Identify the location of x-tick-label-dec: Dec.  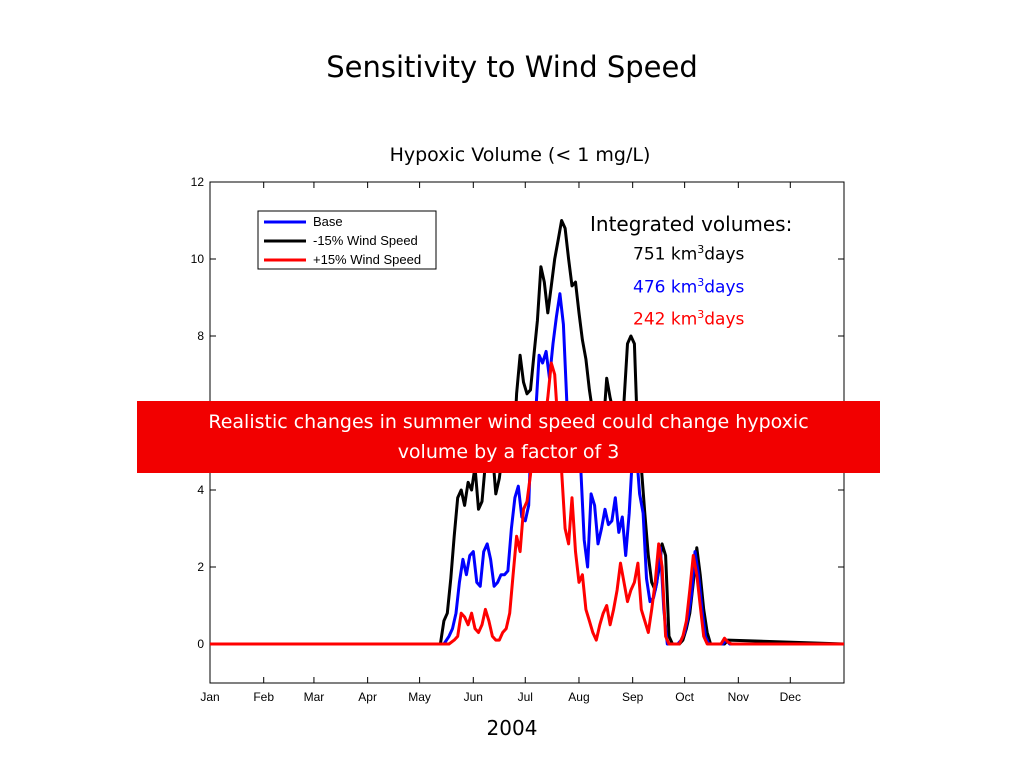
(790, 697).